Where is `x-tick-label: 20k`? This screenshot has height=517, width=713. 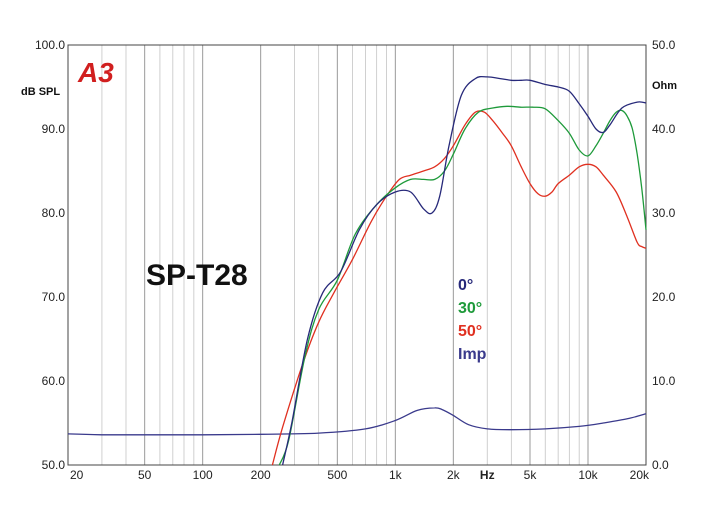 x-tick-label: 20k is located at coordinates (640, 475).